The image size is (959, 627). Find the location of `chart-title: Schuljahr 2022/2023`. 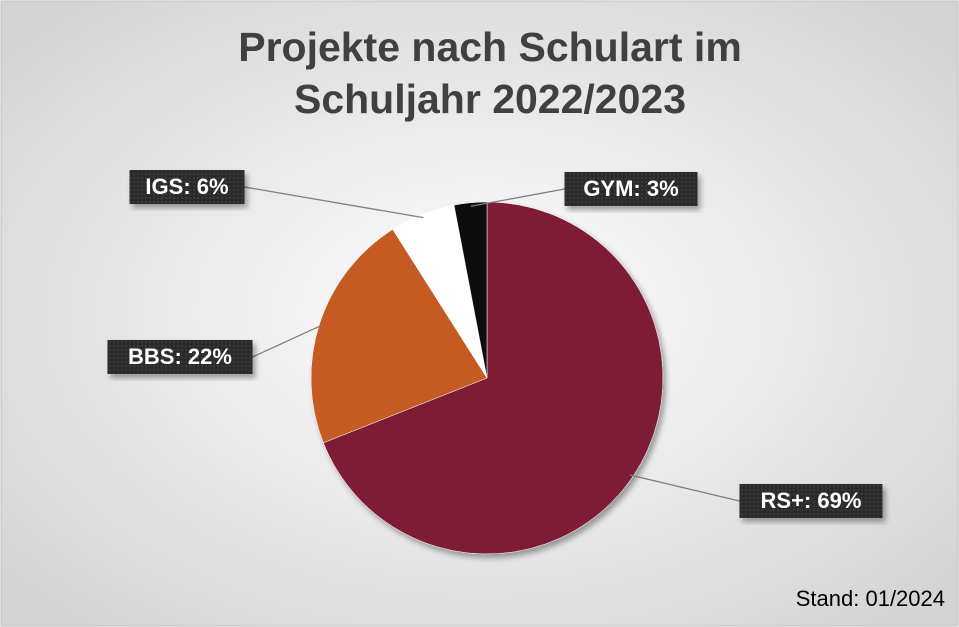

chart-title: Schuljahr 2022/2023 is located at coordinates (490, 99).